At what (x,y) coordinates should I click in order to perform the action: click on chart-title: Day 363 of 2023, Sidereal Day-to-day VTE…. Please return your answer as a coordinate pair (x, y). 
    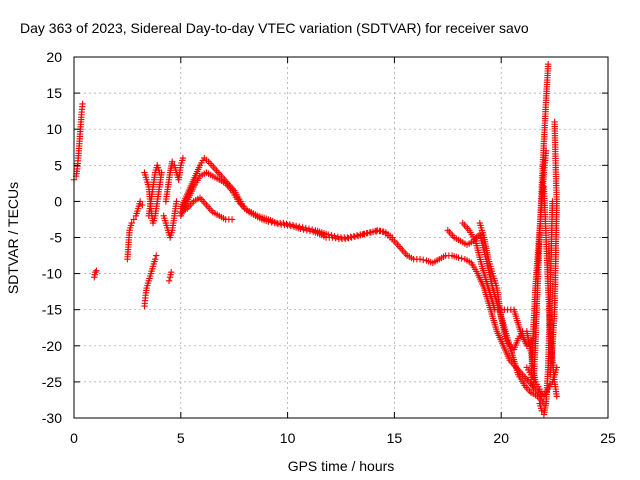
    Looking at the image, I should click on (274, 28).